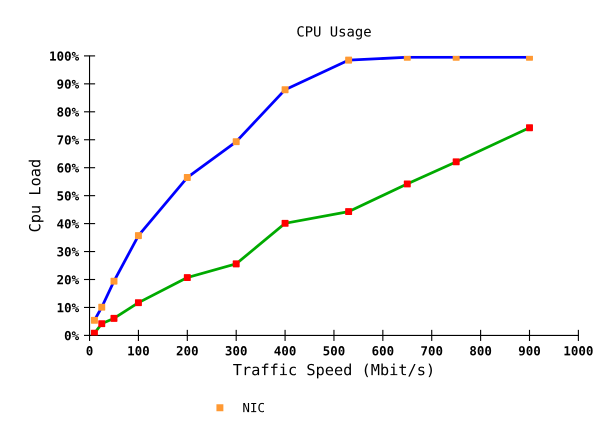 This screenshot has width=605, height=430. Describe the element at coordinates (68, 196) in the screenshot. I see `y-tick-label: 50%` at that location.